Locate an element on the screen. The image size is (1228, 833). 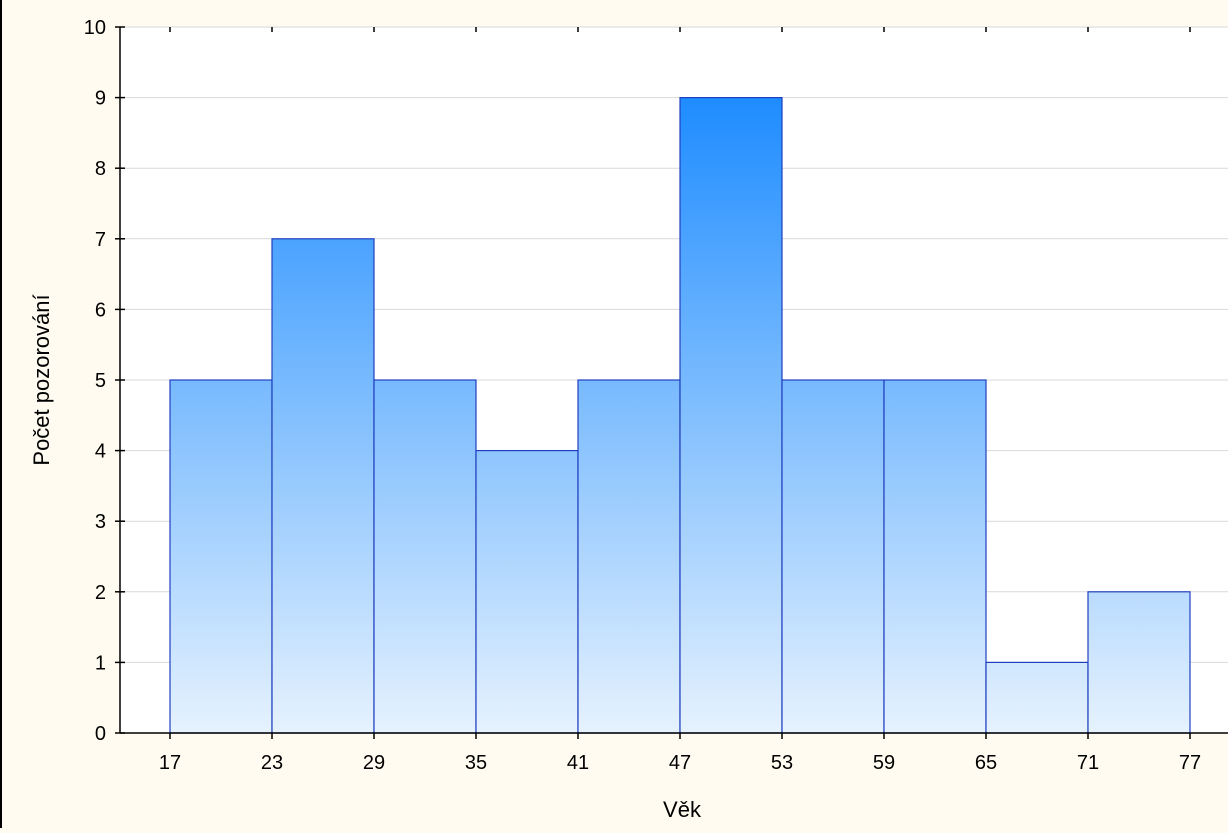
x-tick-label: 41 is located at coordinates (578, 763).